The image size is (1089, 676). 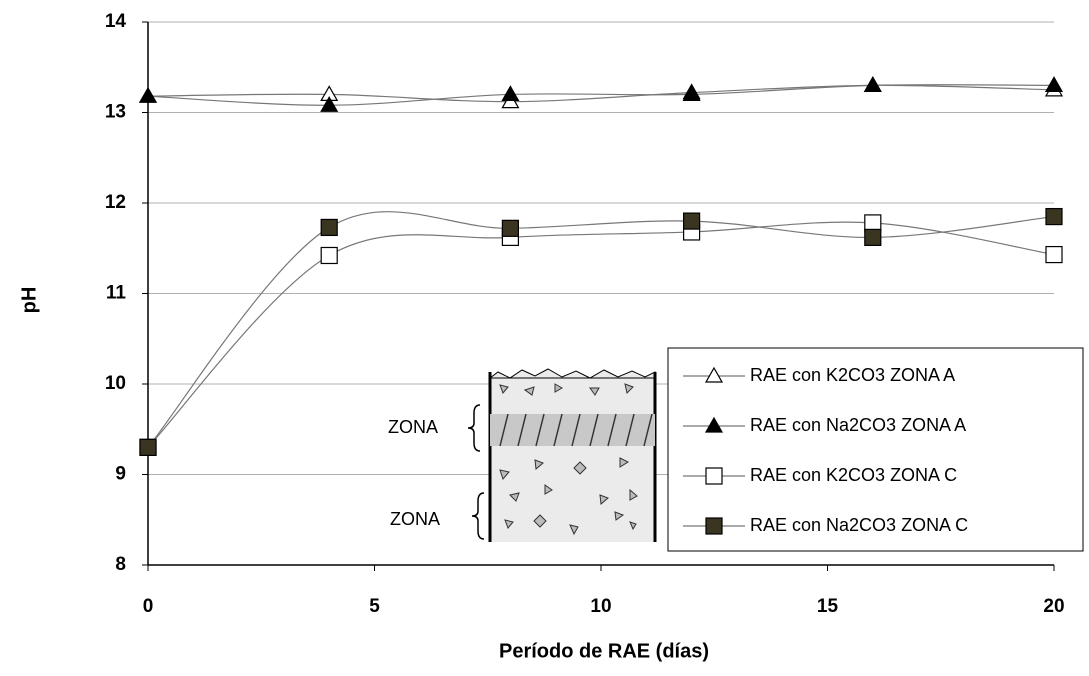 What do you see at coordinates (1053, 606) in the screenshot?
I see `x-tick-label: 20` at bounding box center [1053, 606].